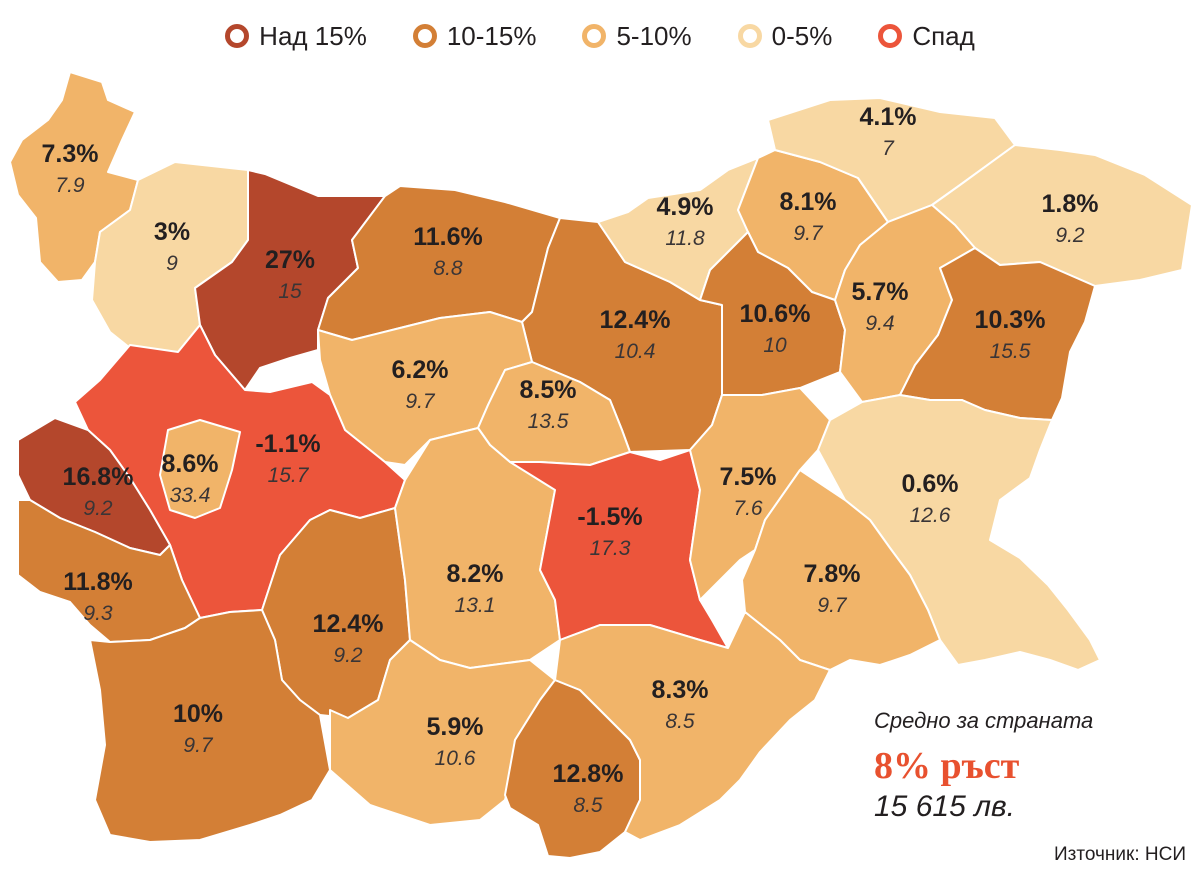 The image size is (1200, 874). I want to click on legend-item: 10-15%, so click(474, 36).